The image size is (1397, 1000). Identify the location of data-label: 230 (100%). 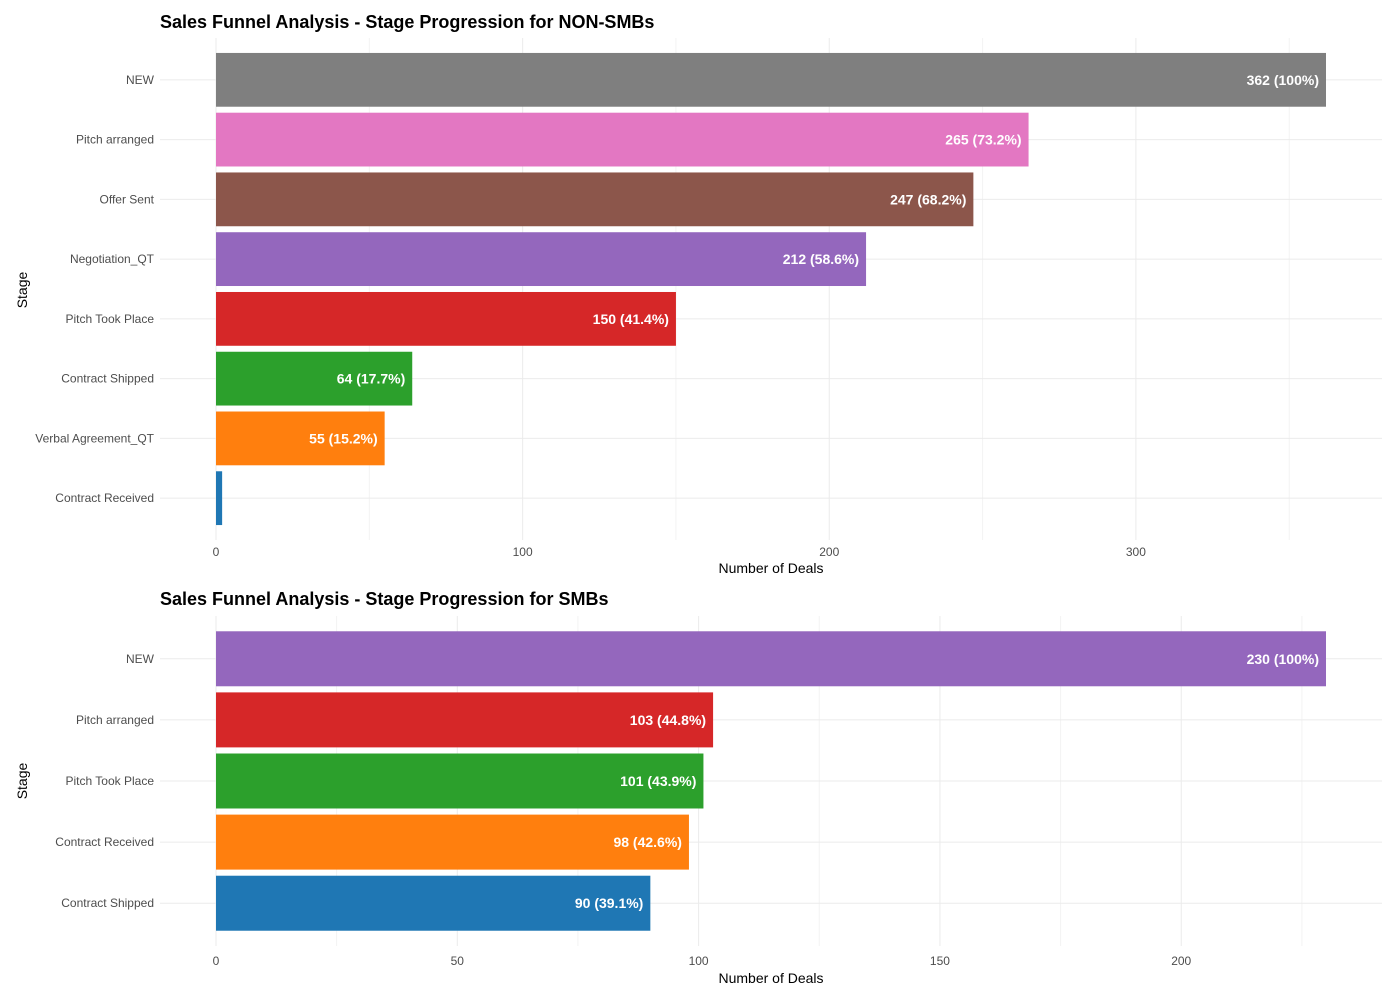
(1283, 659).